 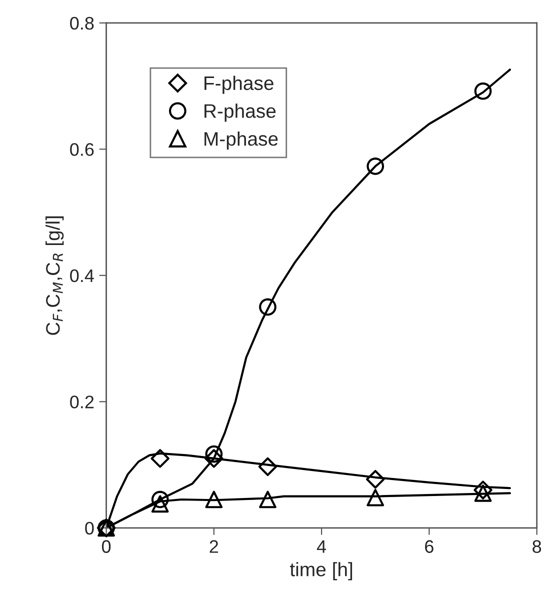 I want to click on legend-label: M-phase, so click(x=241, y=140).